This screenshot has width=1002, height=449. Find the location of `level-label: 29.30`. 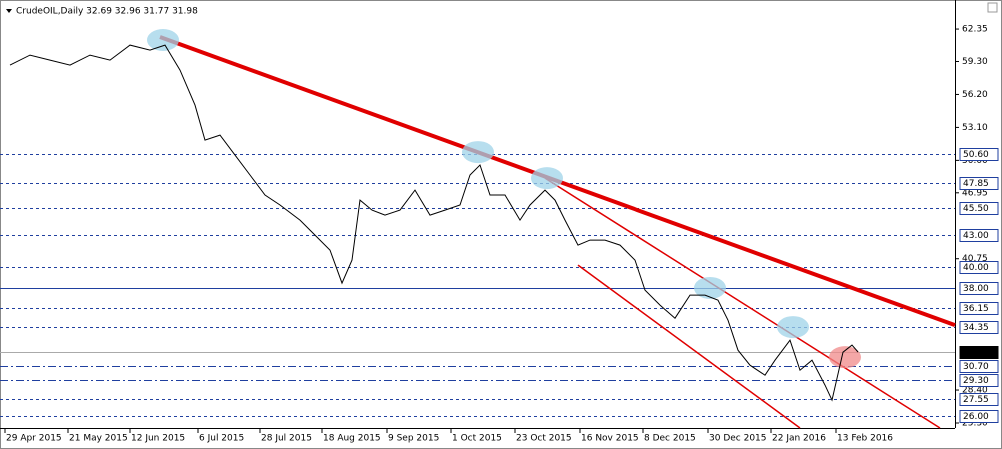

level-label: 29.30 is located at coordinates (976, 381).